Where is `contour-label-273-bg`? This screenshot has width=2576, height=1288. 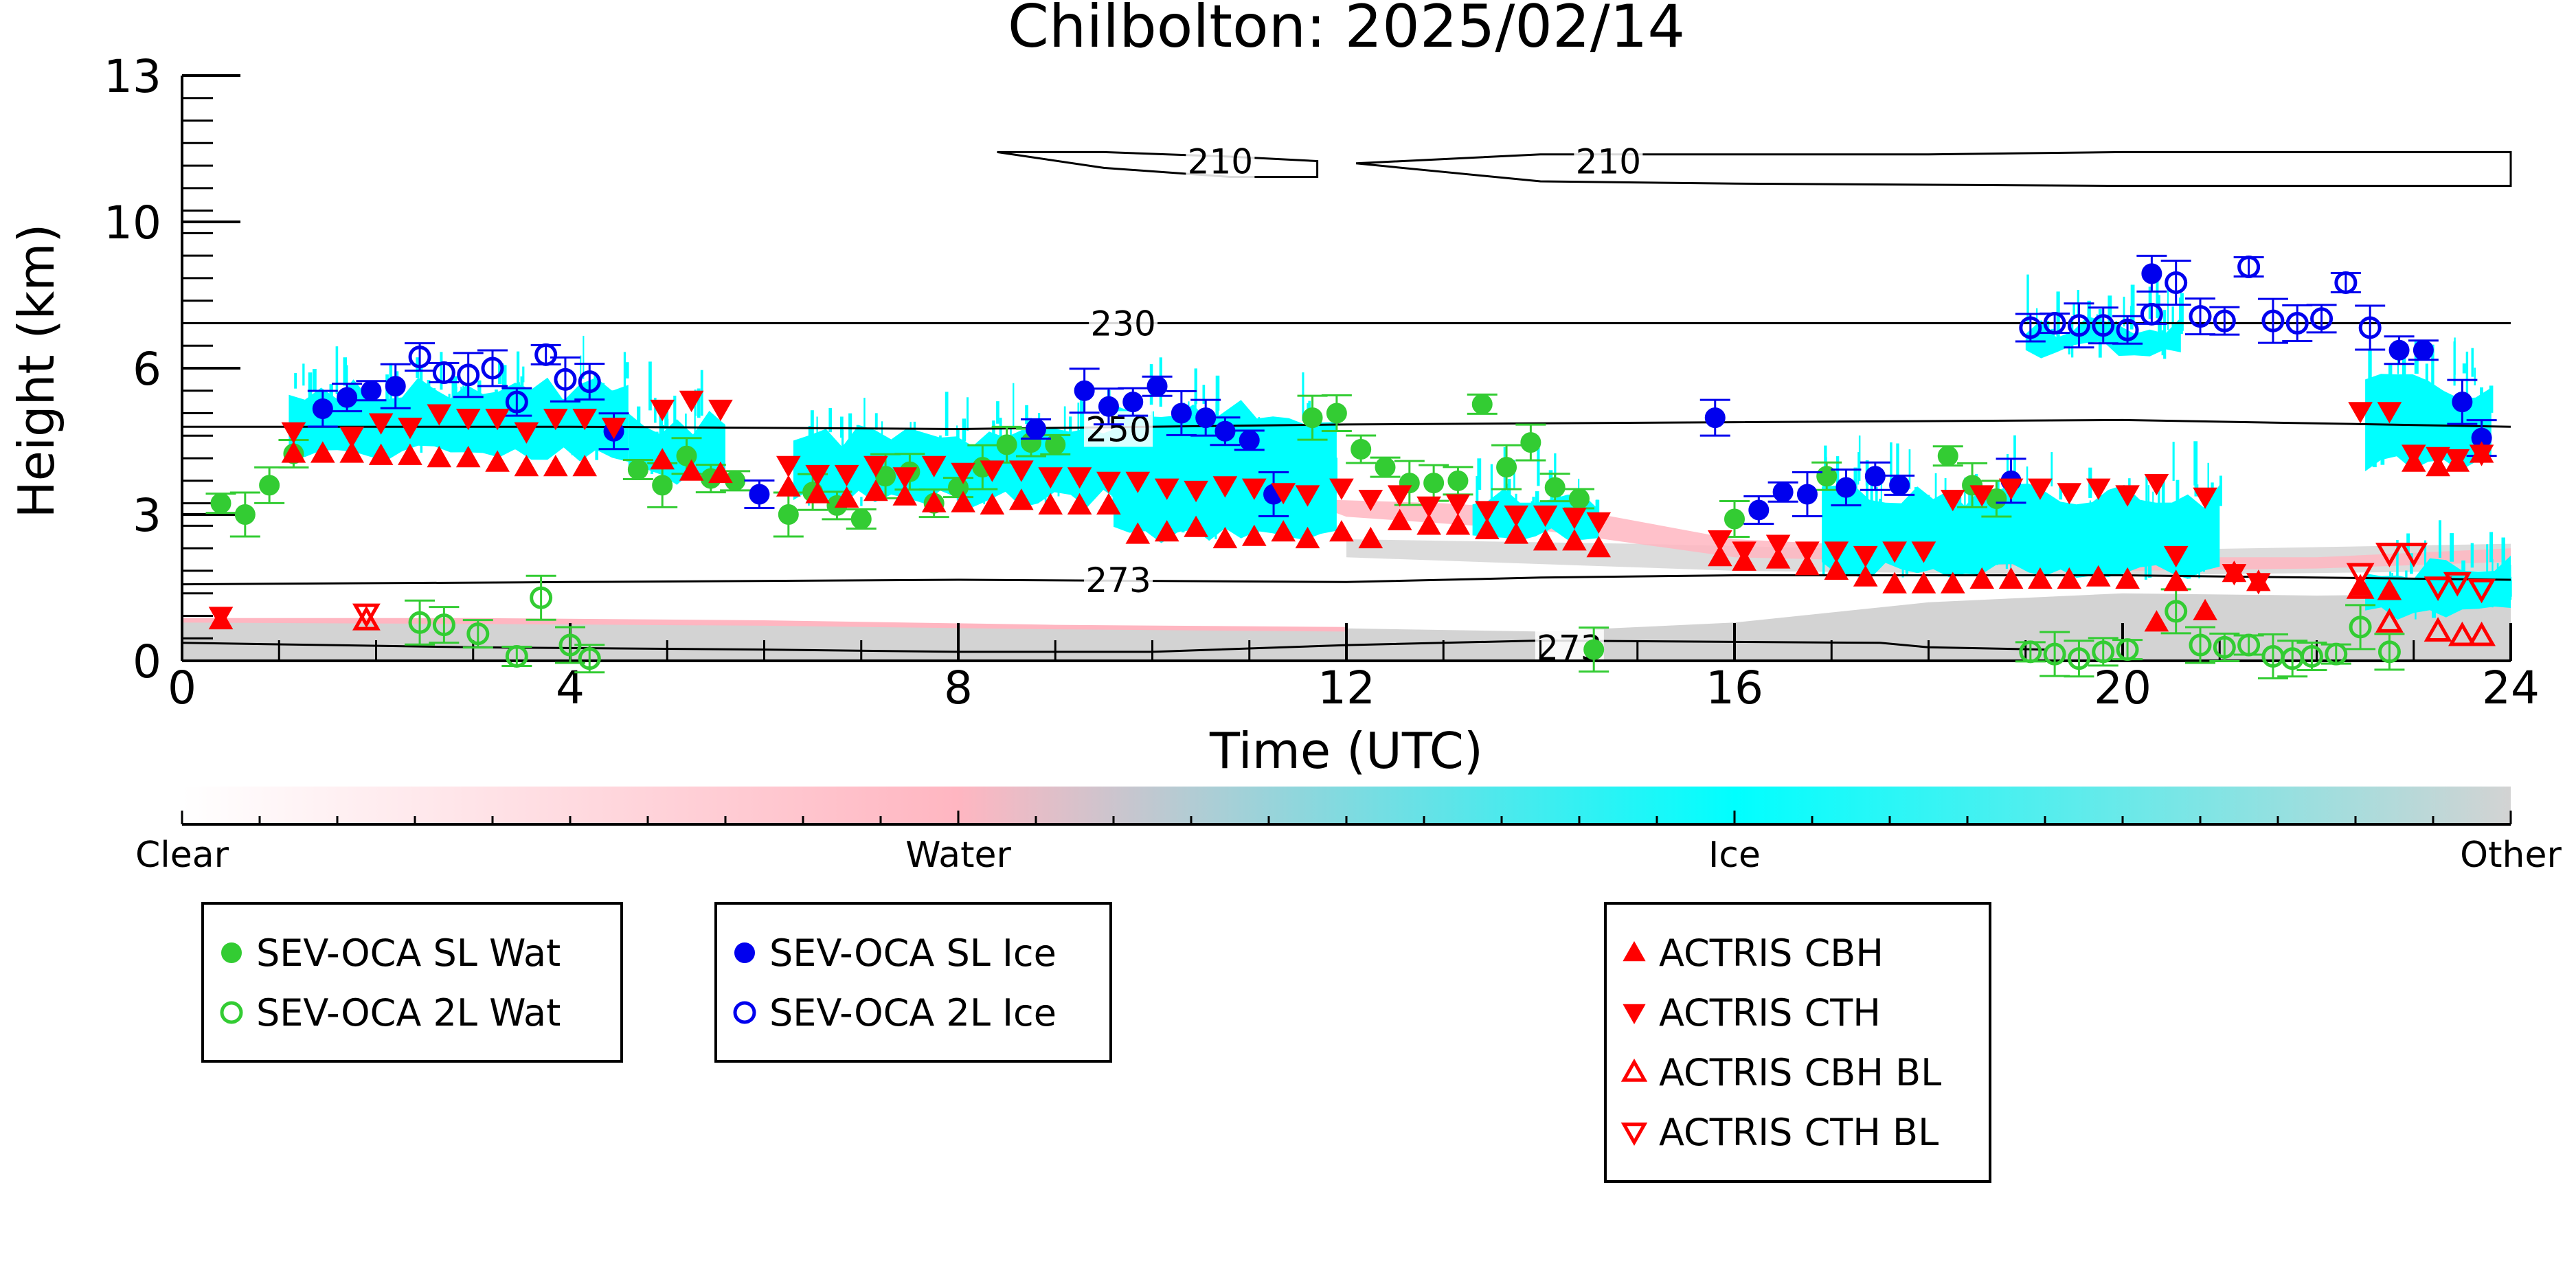 contour-label-273-bg is located at coordinates (1118, 580).